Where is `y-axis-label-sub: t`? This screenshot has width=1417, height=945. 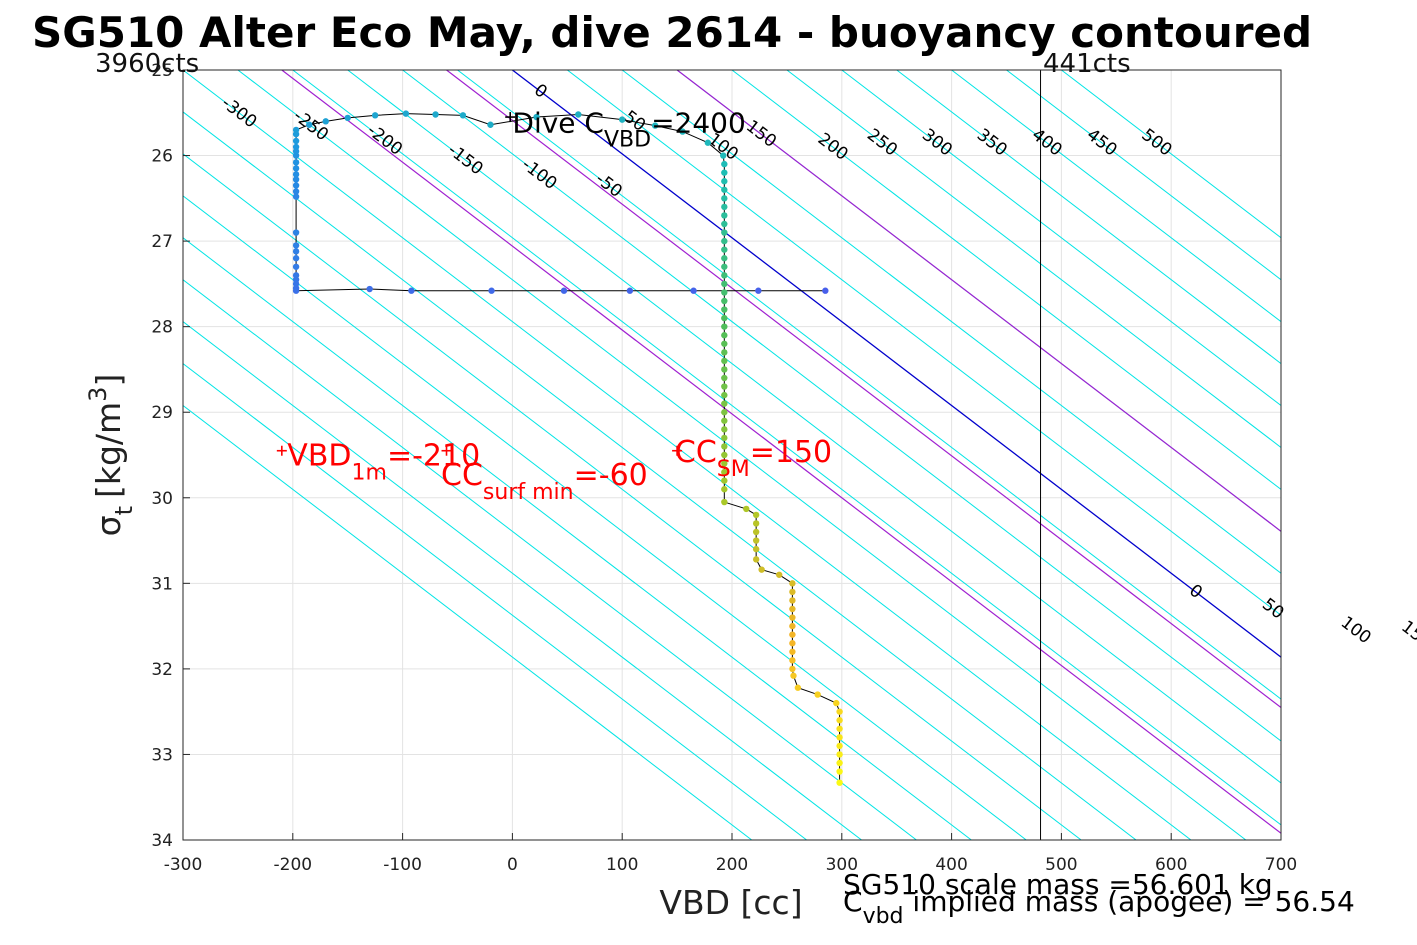
y-axis-label-sub: t is located at coordinates (124, 510).